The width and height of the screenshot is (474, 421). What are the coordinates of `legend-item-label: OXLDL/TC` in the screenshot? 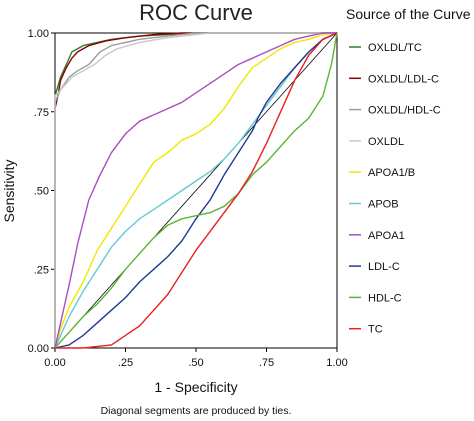 It's located at (395, 48).